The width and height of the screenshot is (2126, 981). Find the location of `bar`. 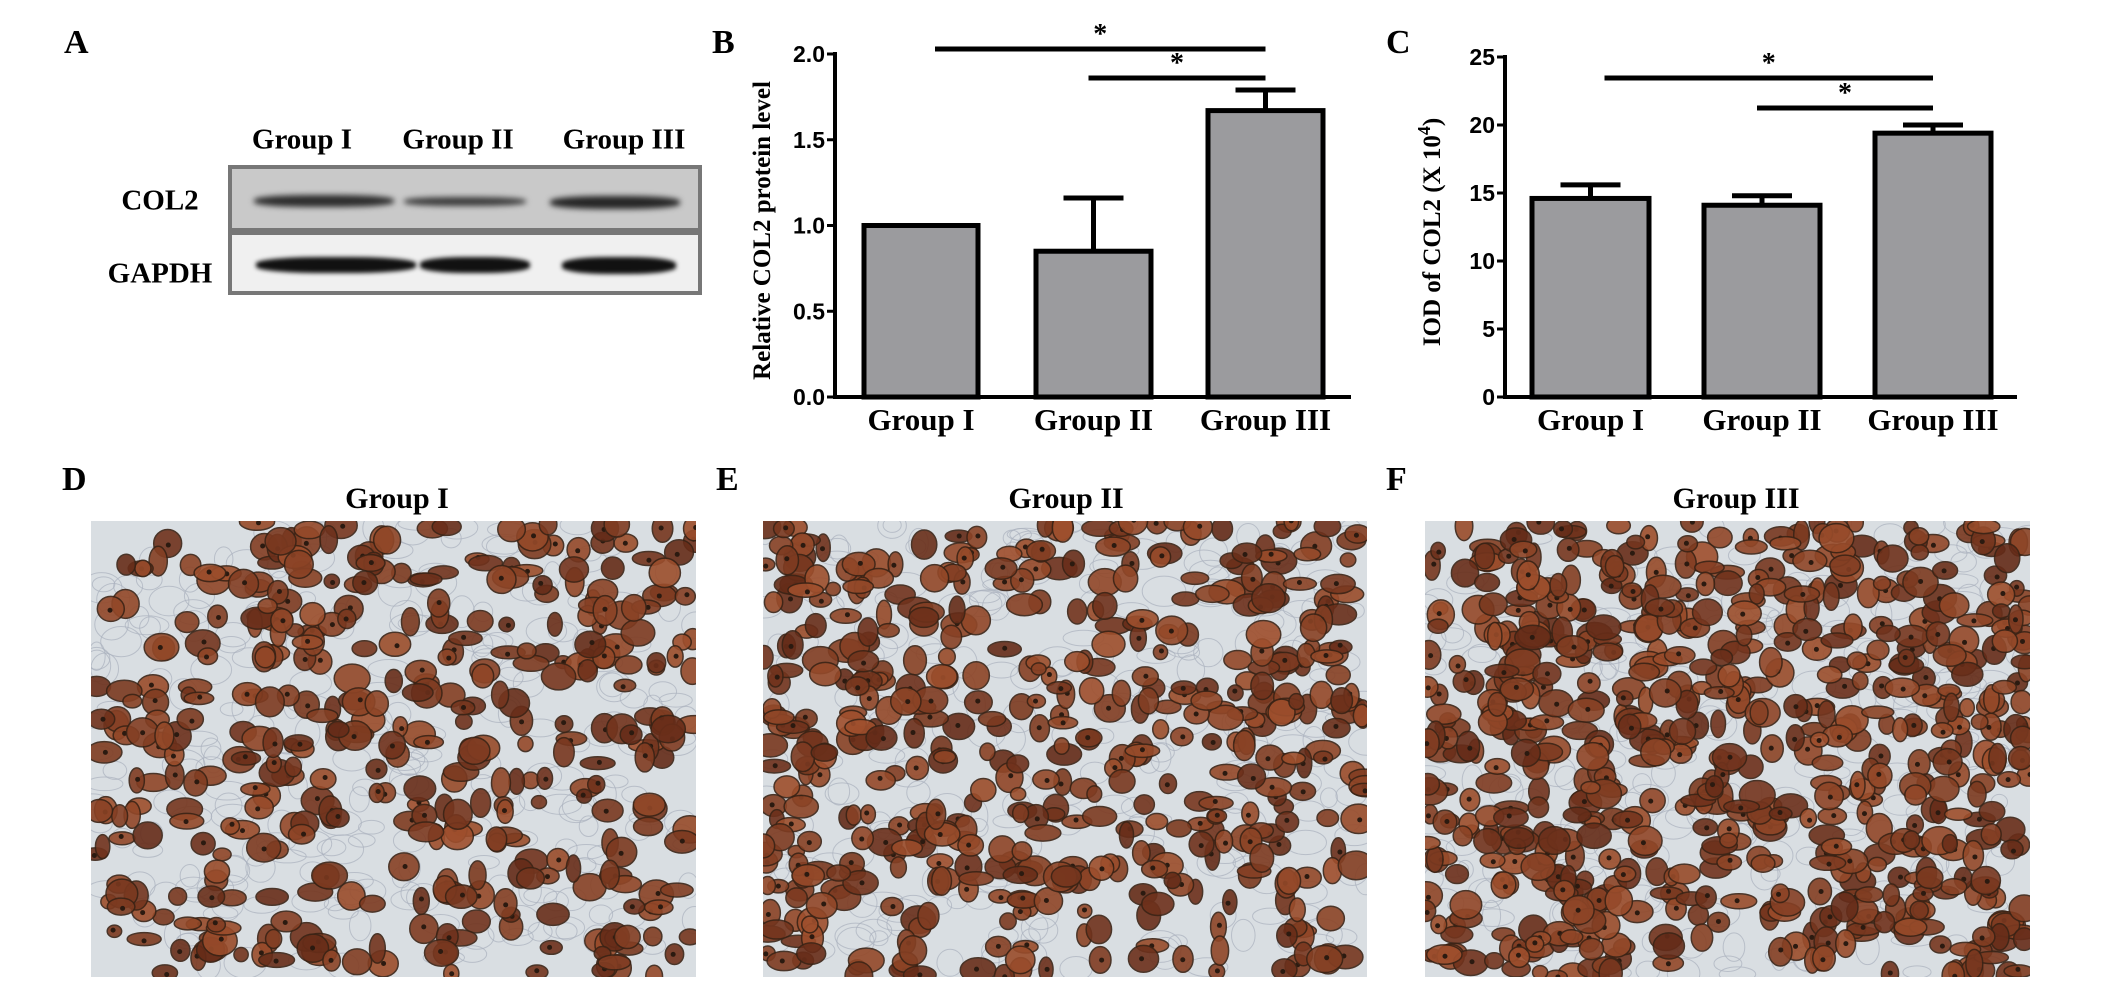

bar is located at coordinates (1933, 265).